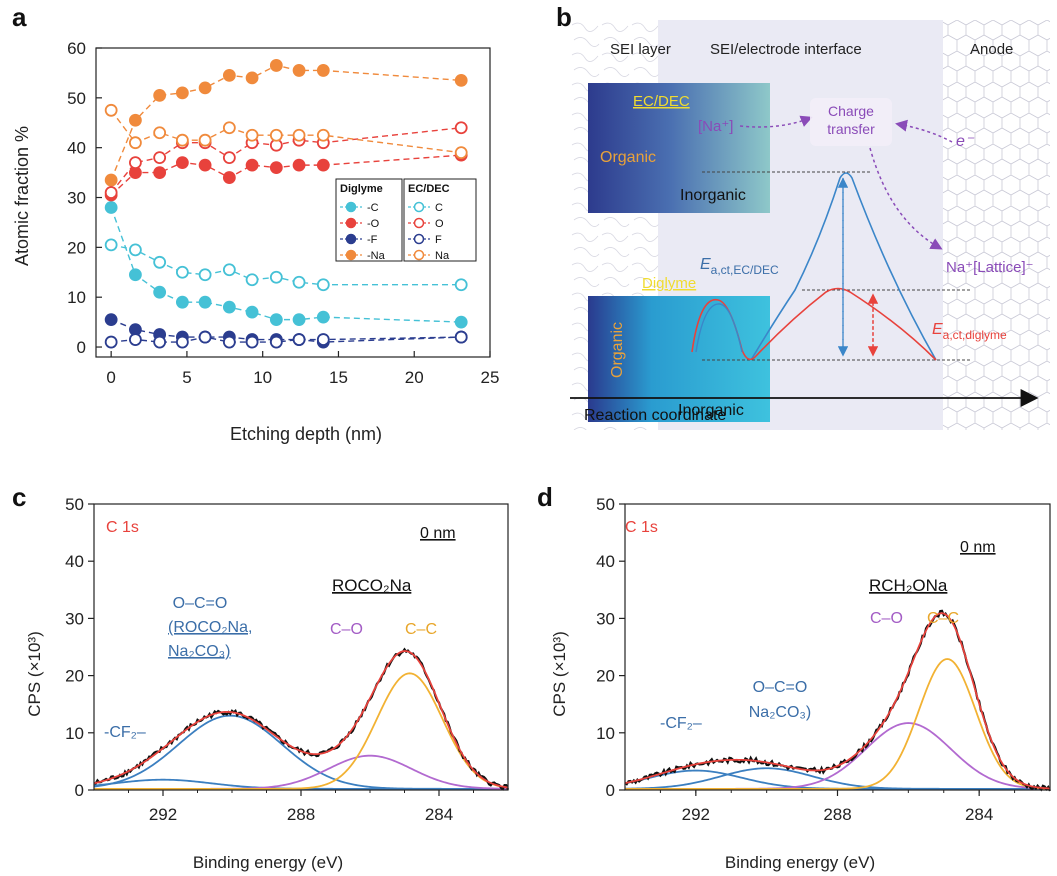 Image resolution: width=1057 pixels, height=876 pixels. I want to click on legend-label: -C, so click(373, 208).